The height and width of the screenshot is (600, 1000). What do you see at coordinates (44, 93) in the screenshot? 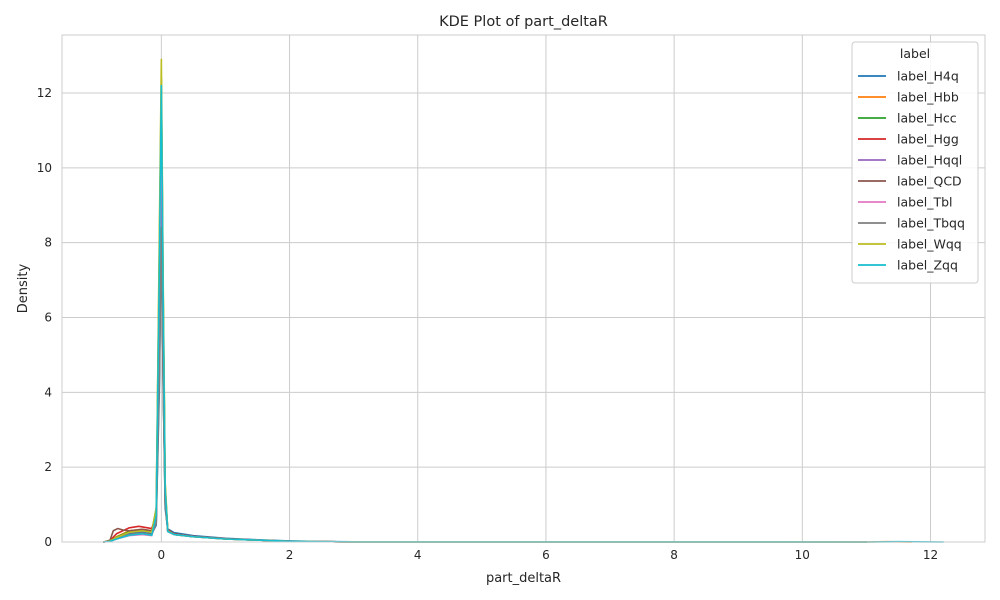
I see `y-tick-label: 12` at bounding box center [44, 93].